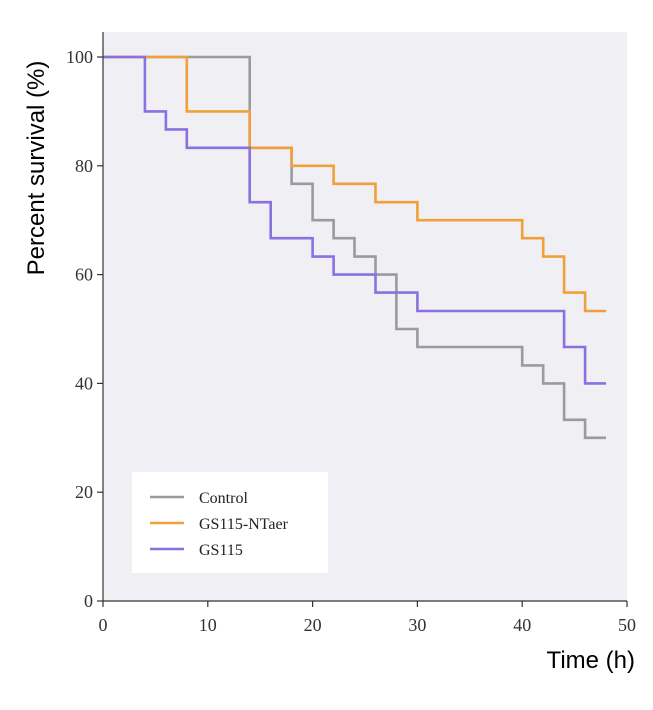  I want to click on legend: Control GS115-NTaer GS115, so click(230, 522).